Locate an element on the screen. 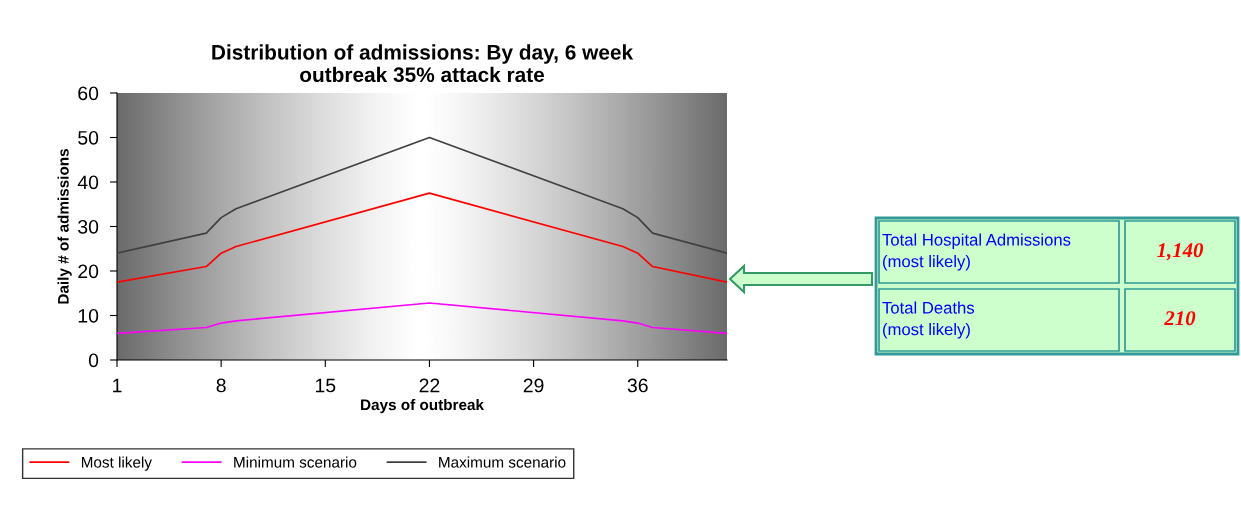 The width and height of the screenshot is (1241, 506). x-tick-label: 15 is located at coordinates (325, 385).